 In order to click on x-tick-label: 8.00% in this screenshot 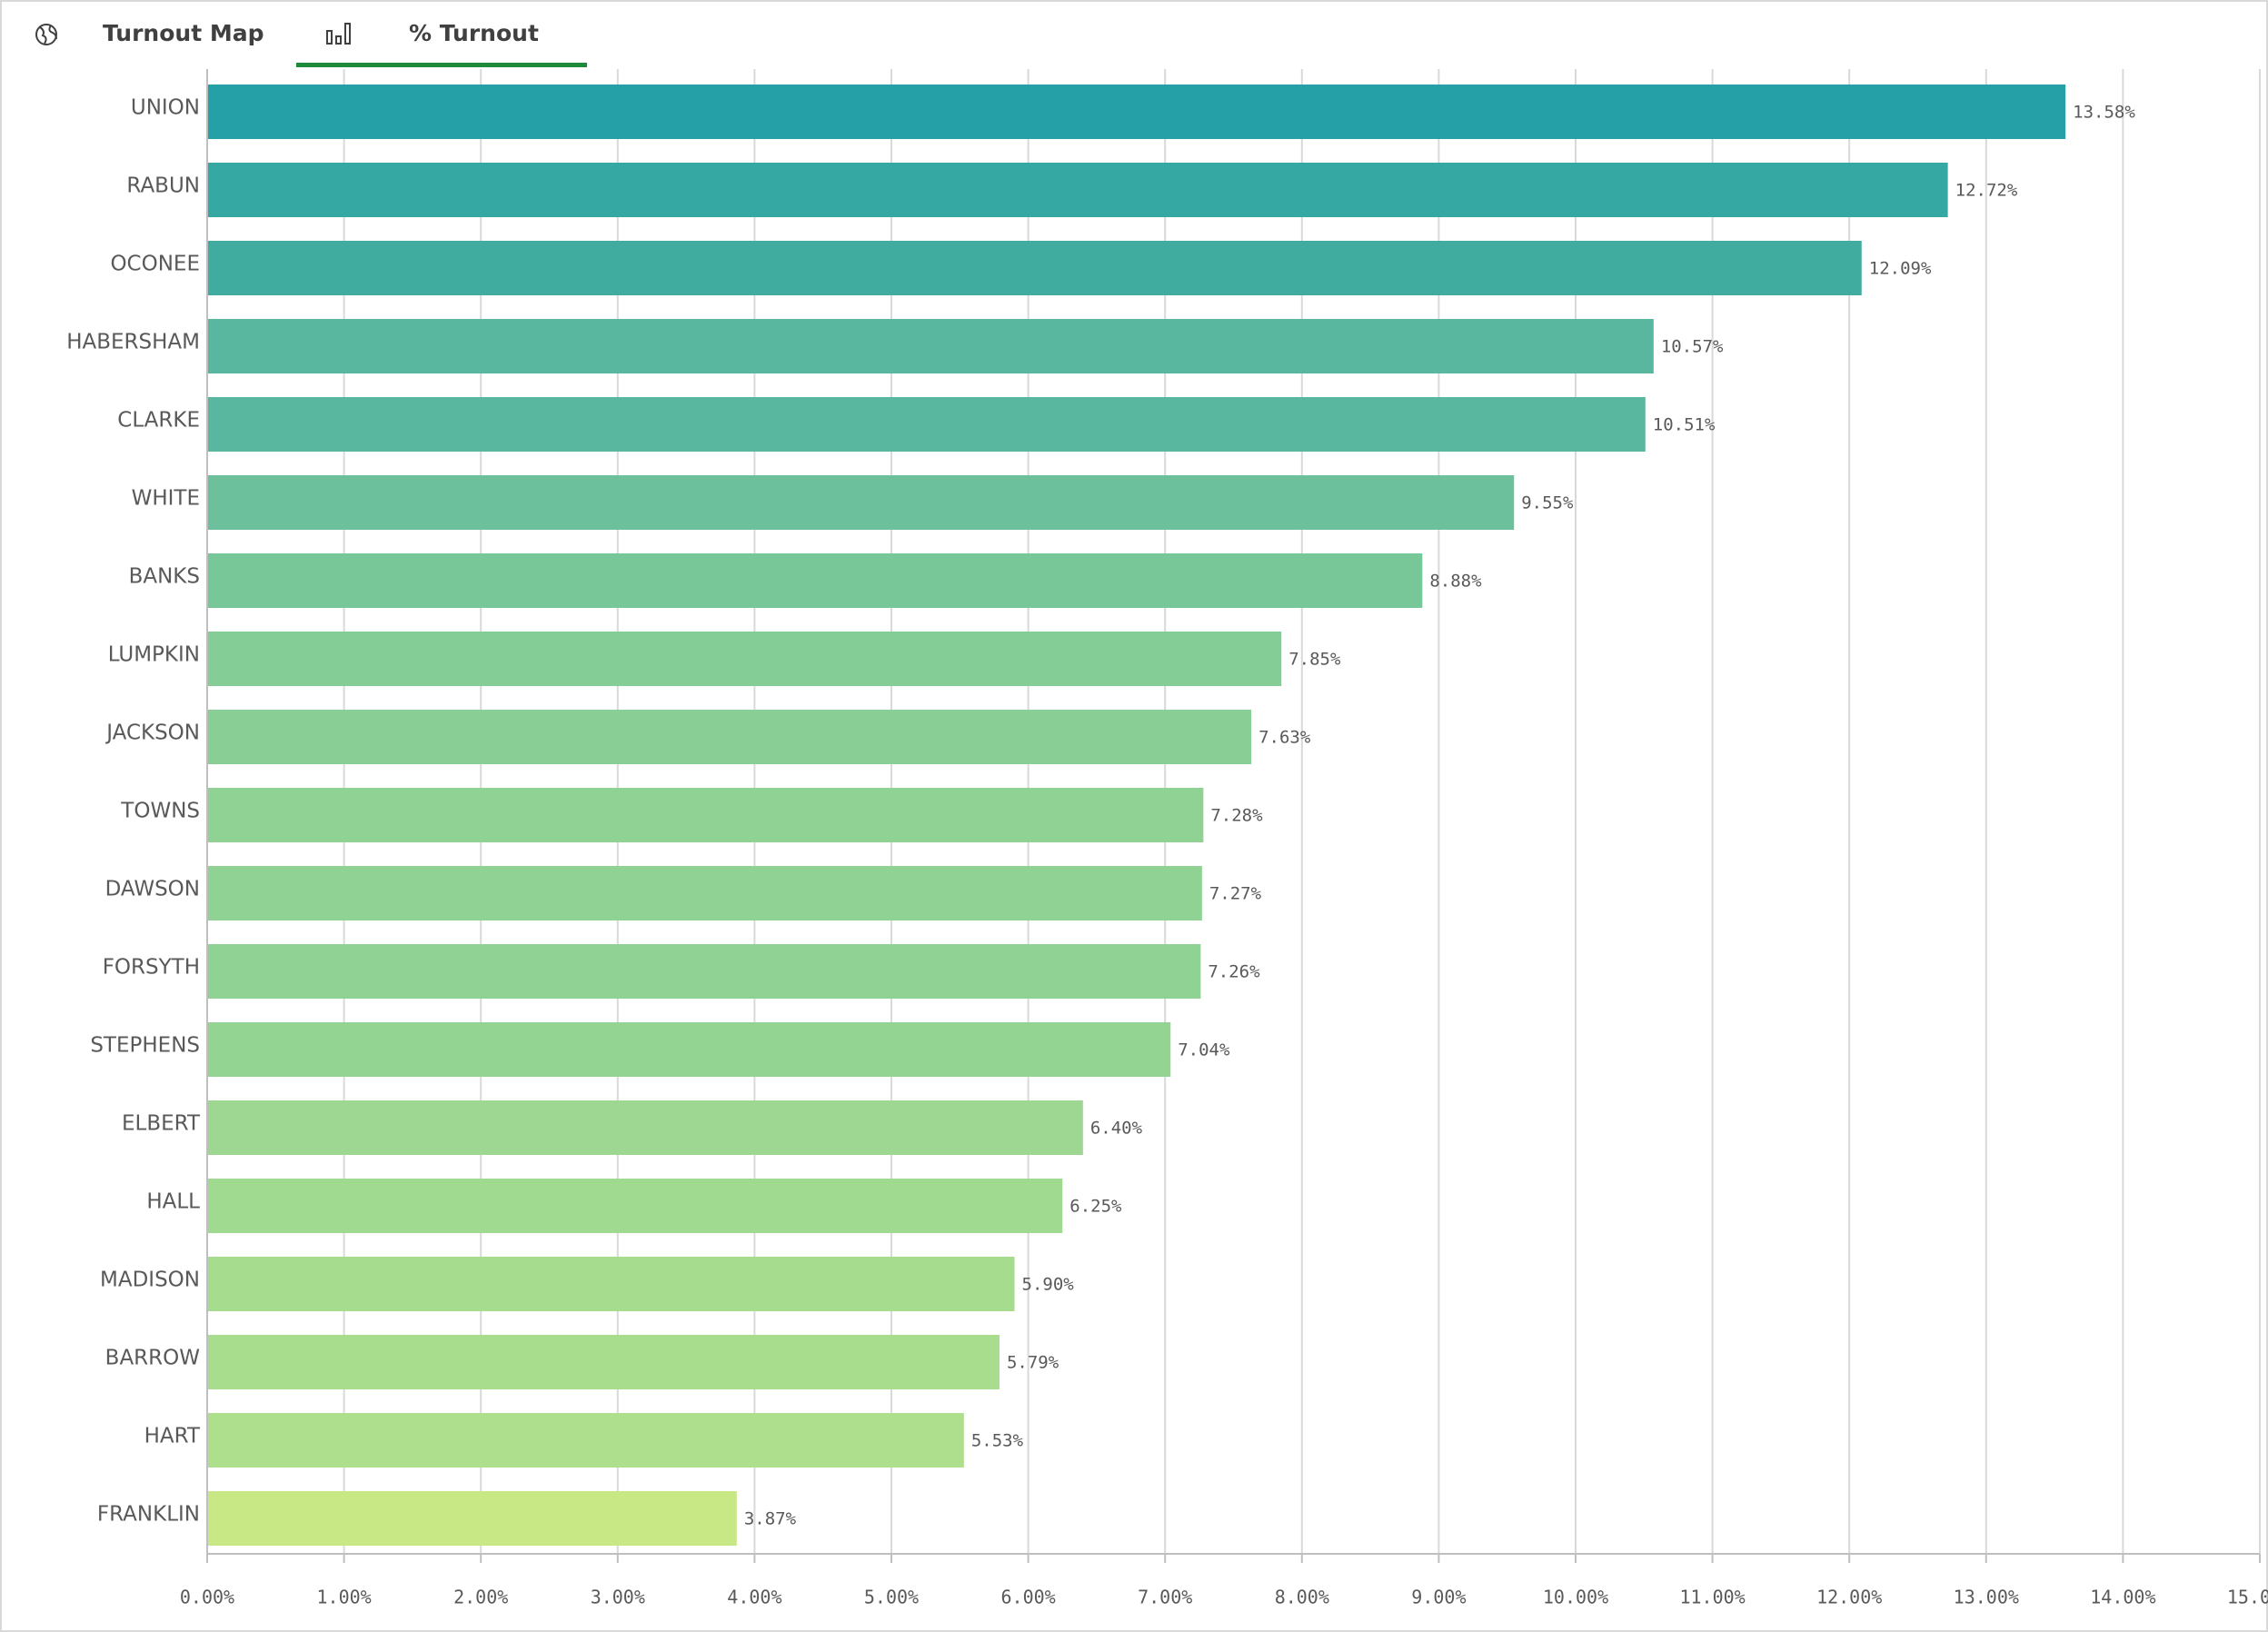, I will do `click(1302, 1597)`.